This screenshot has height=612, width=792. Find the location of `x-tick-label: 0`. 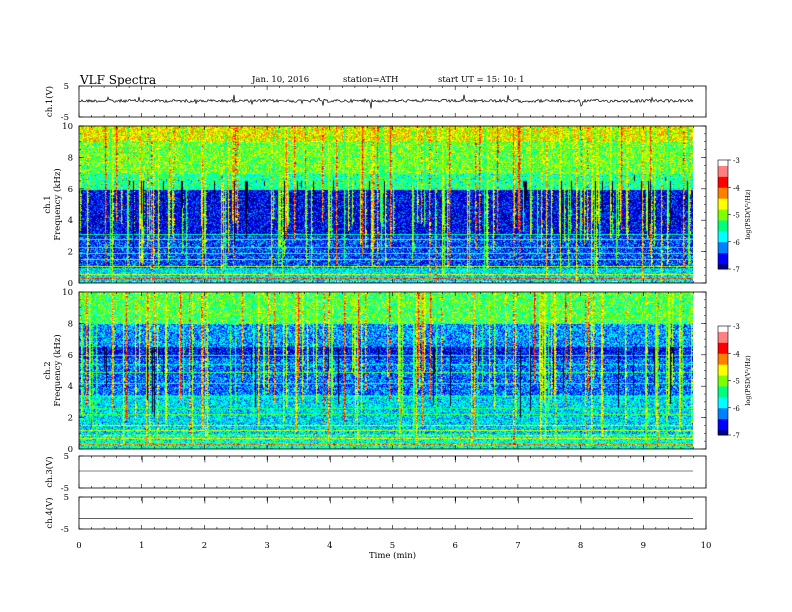

x-tick-label: 0 is located at coordinates (78, 546).